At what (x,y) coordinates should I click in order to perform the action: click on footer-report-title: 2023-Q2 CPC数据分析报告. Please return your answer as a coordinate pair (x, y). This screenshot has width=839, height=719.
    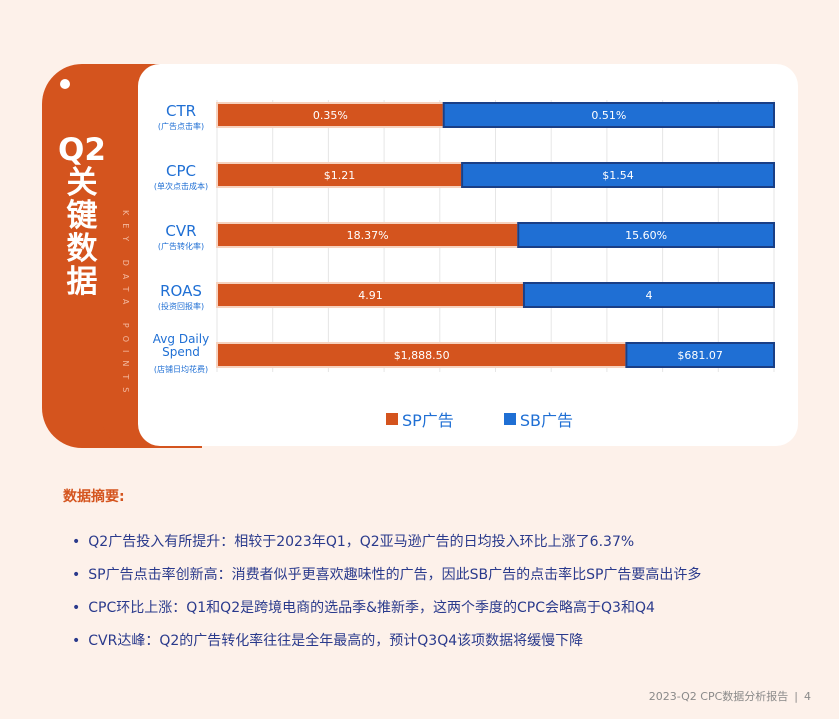
    Looking at the image, I should click on (718, 696).